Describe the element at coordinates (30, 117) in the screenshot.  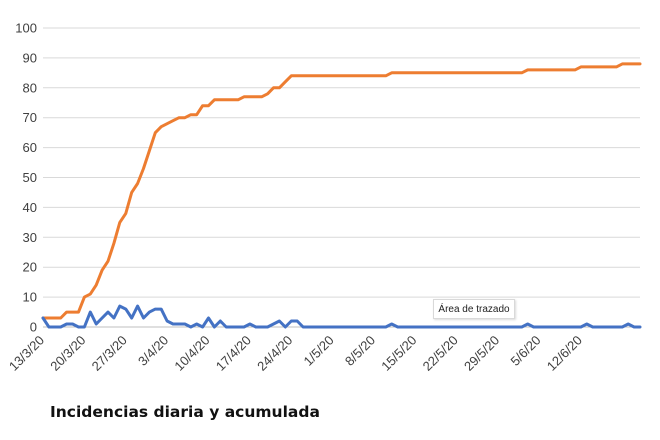
I see `y-tick-label: 70` at that location.